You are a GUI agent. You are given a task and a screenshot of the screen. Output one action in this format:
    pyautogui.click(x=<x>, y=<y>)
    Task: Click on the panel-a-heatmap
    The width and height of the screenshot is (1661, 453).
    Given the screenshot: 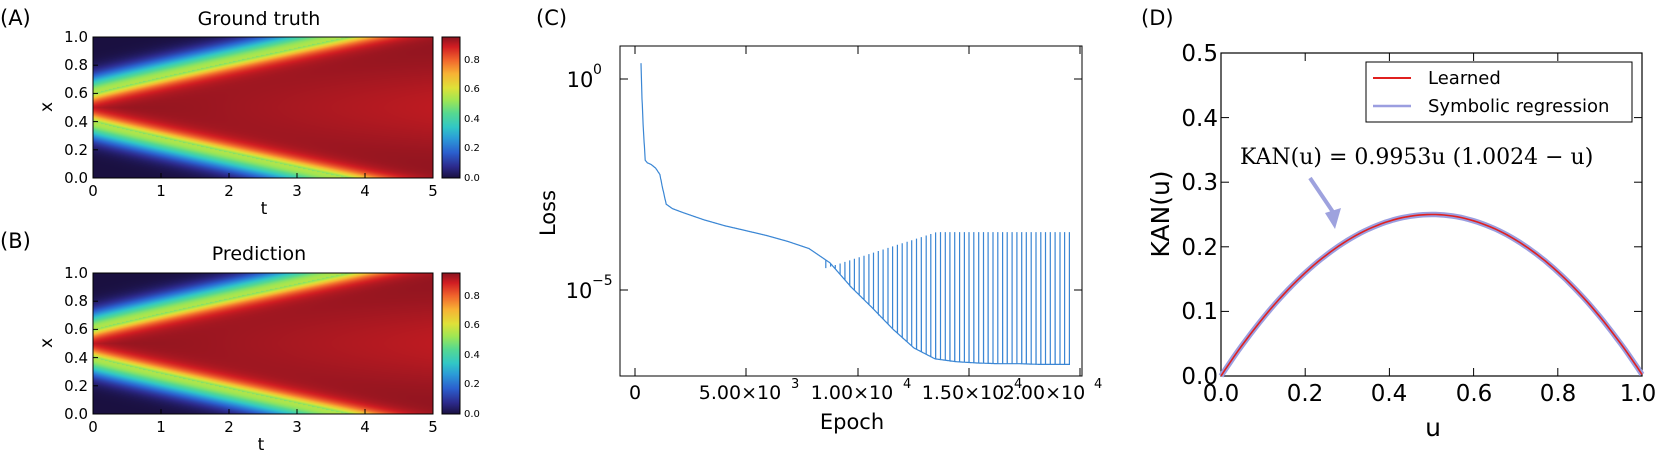 What is the action you would take?
    pyautogui.click(x=263, y=107)
    